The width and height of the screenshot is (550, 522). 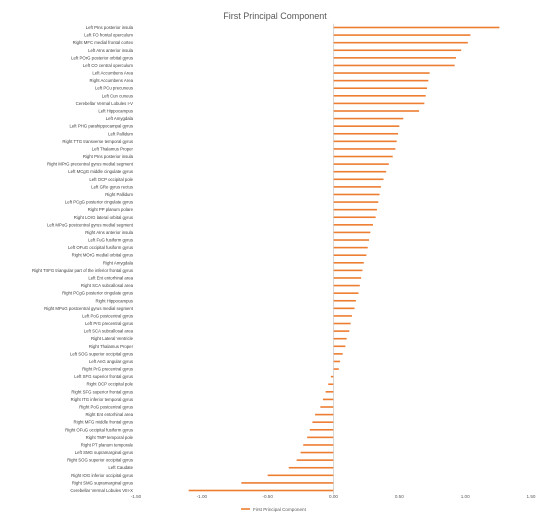 What do you see at coordinates (280, 509) in the screenshot?
I see `legend-label: First Principal Component` at bounding box center [280, 509].